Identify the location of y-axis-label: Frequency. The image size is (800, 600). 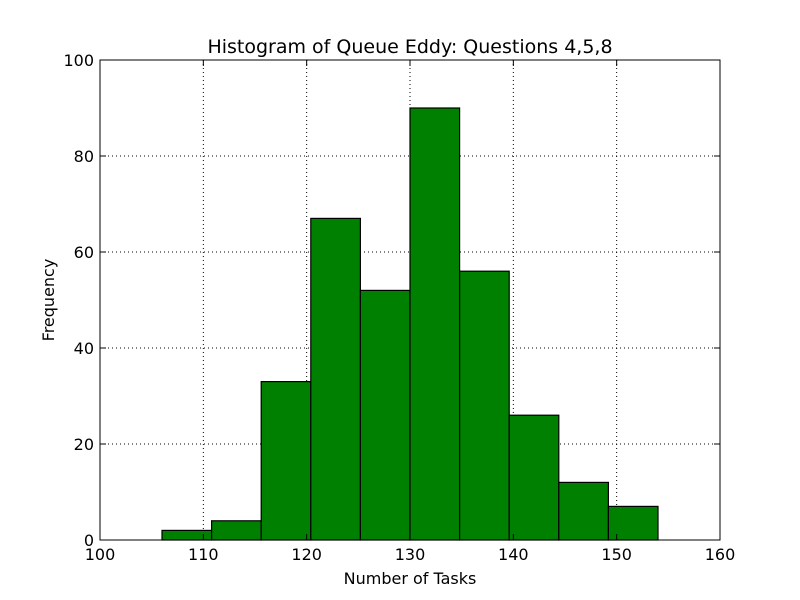
(48, 300).